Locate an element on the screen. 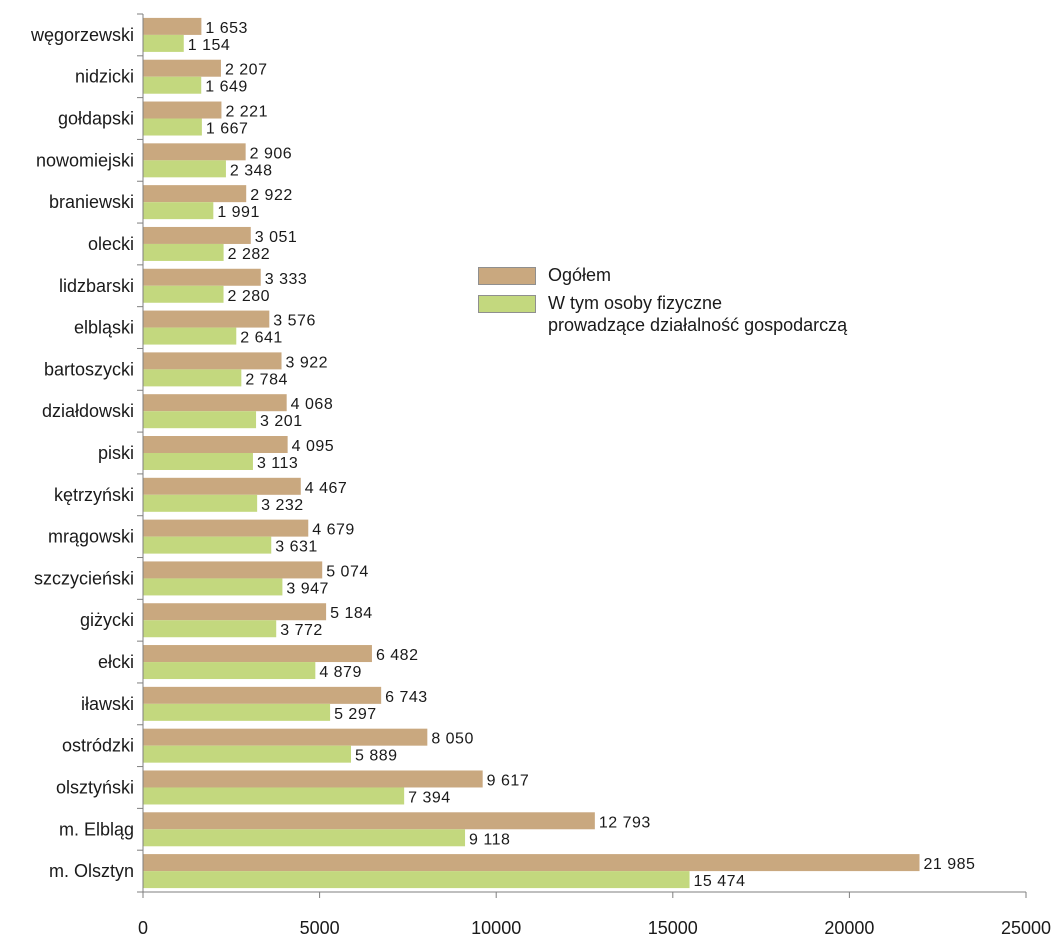  category-label: lidzbarski is located at coordinates (96, 286).